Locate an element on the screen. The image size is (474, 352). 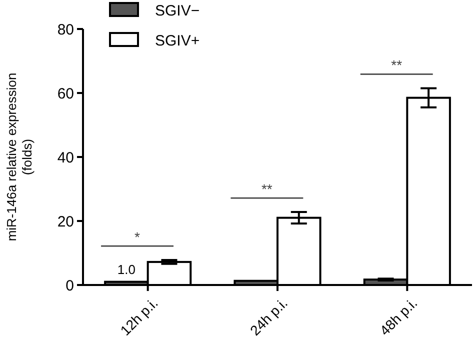
legend-label: SGIV+ is located at coordinates (177, 41).